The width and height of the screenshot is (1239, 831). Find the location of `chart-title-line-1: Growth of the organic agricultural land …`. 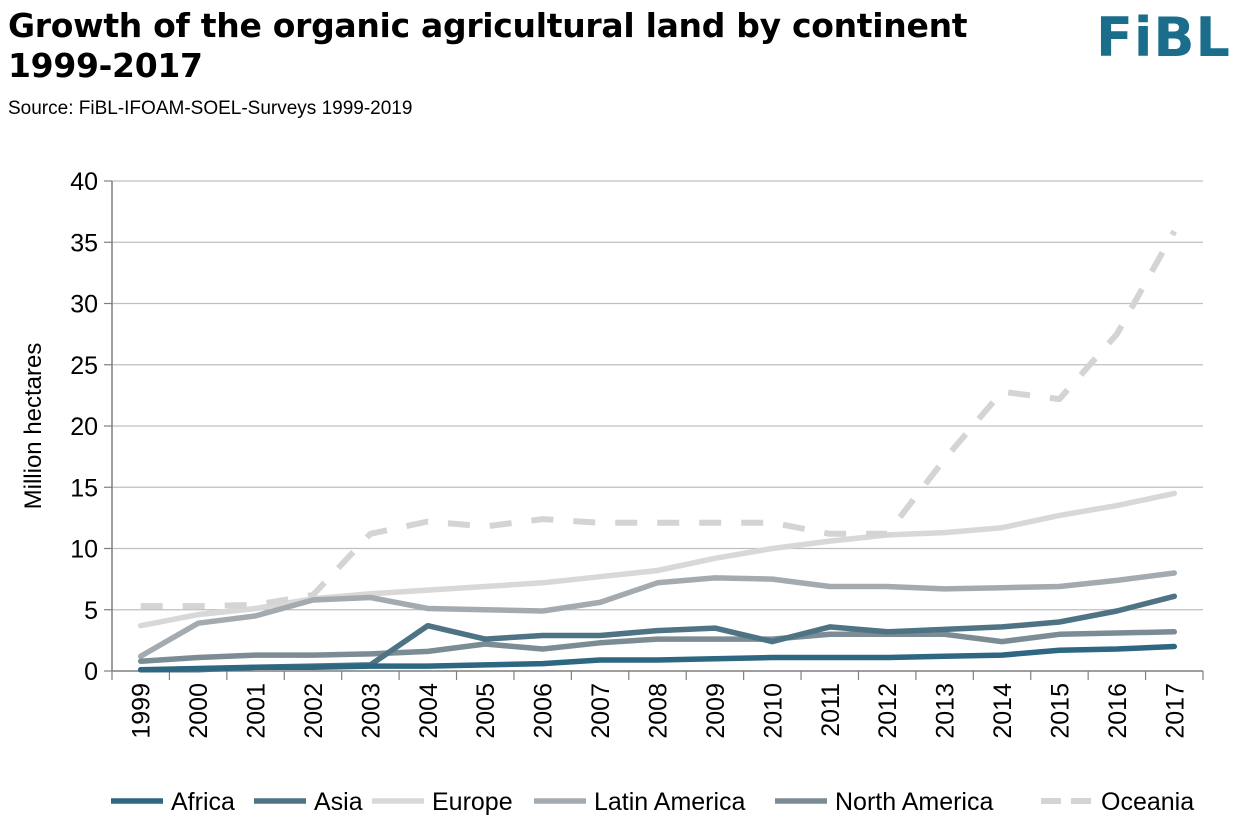

chart-title-line-1: Growth of the organic agricultural land … is located at coordinates (488, 25).